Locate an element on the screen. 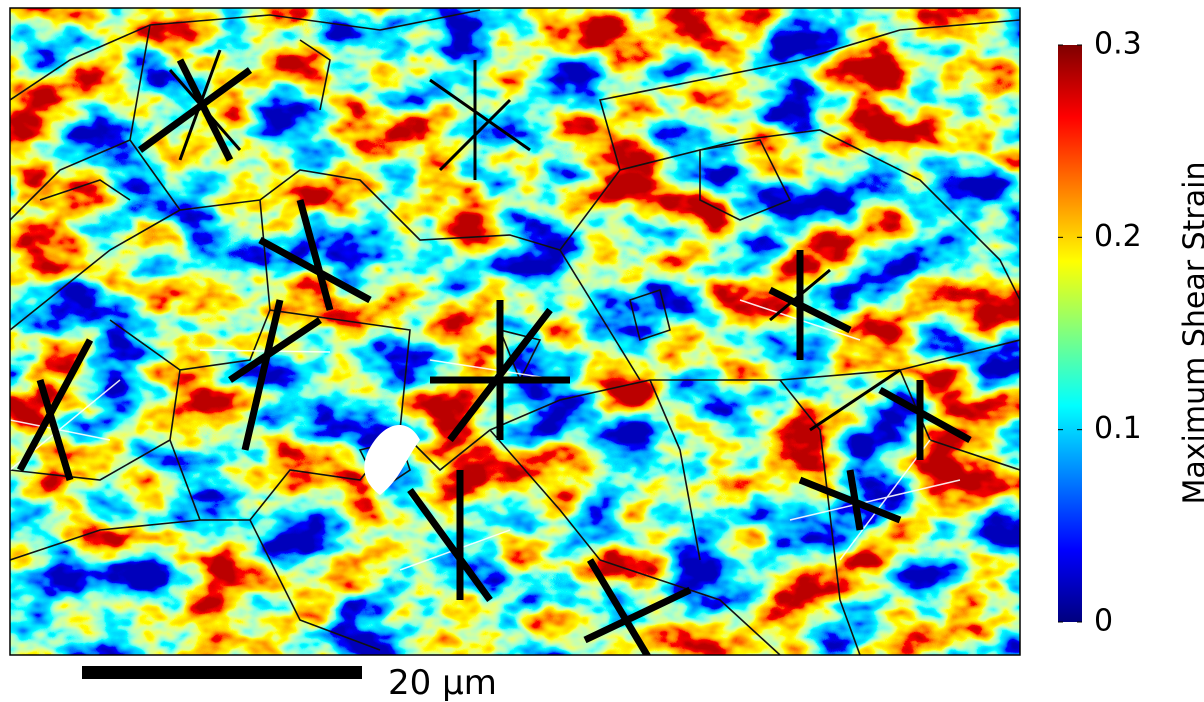 This screenshot has width=1204, height=702. colorbar-tick-label: 0.2 is located at coordinates (1118, 236).